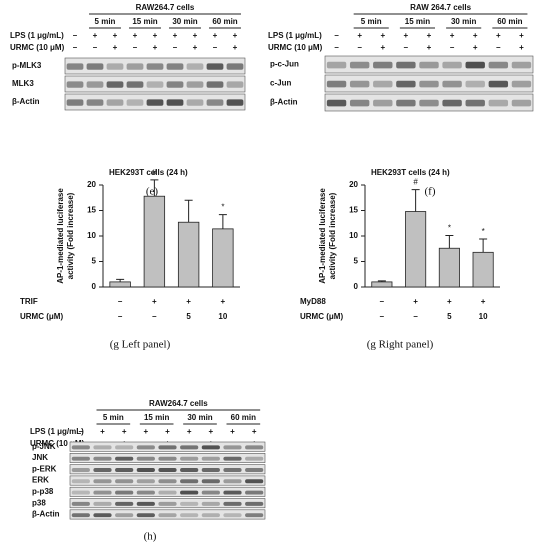 This screenshot has width=537, height=550. What do you see at coordinates (322, 236) in the screenshot?
I see `y-axis-label: AP-1-mediated luciferase` at bounding box center [322, 236].